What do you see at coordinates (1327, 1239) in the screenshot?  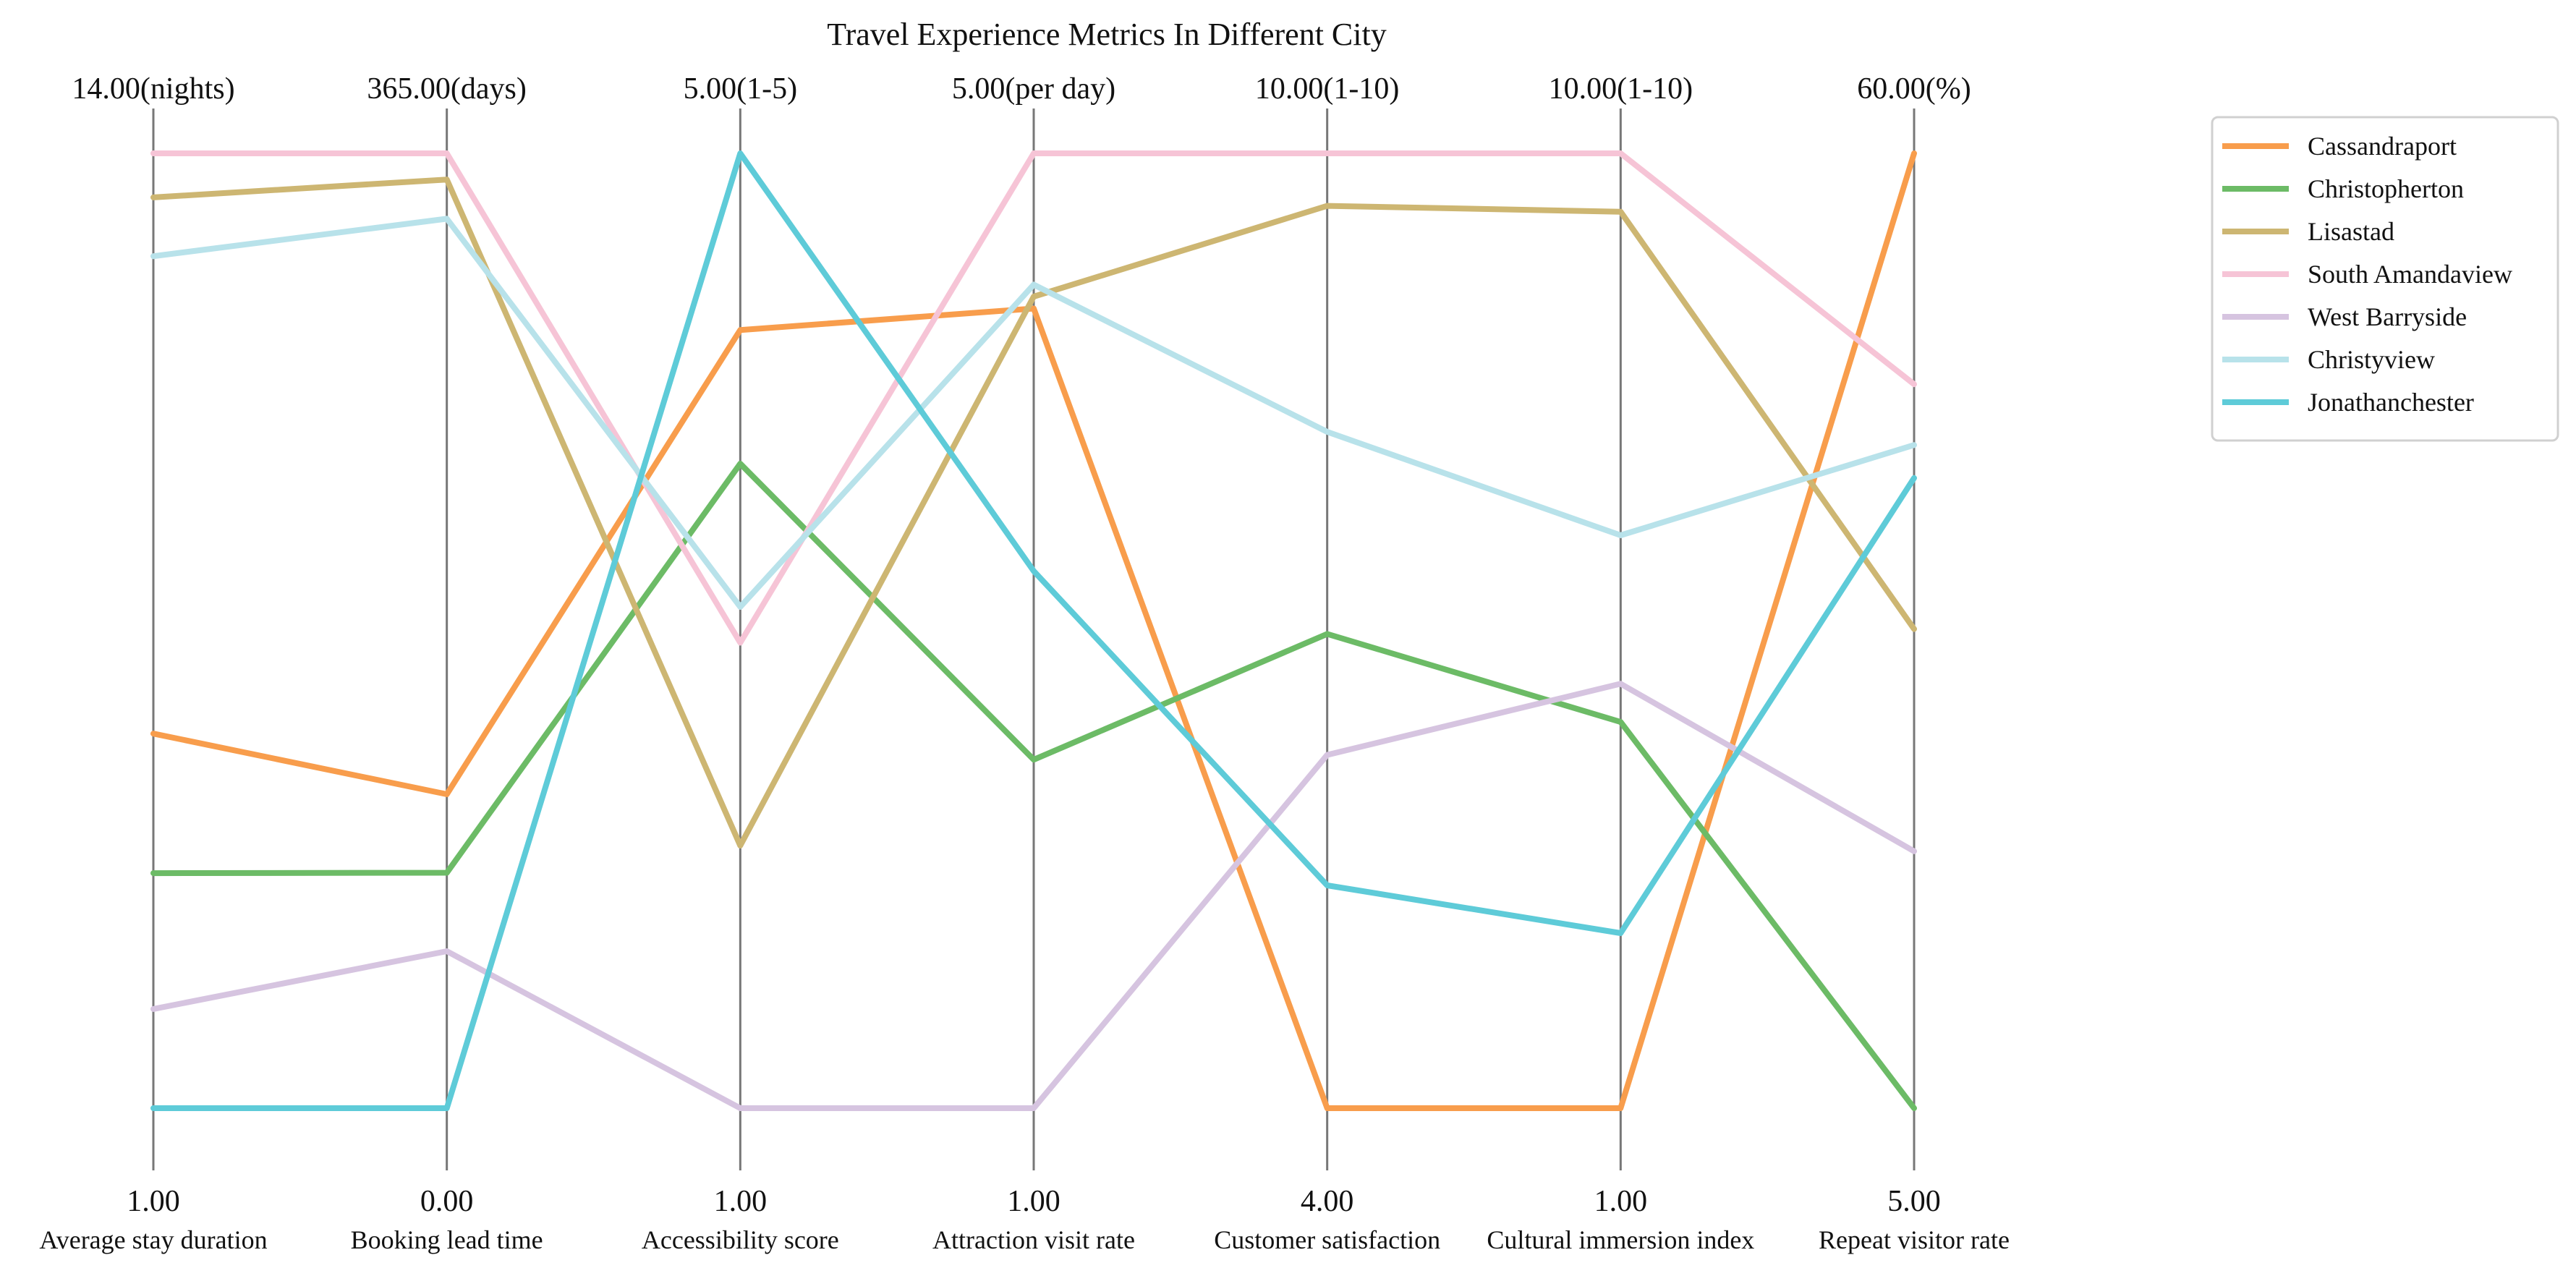 I see `axis-name-label: Customer satisfaction` at bounding box center [1327, 1239].